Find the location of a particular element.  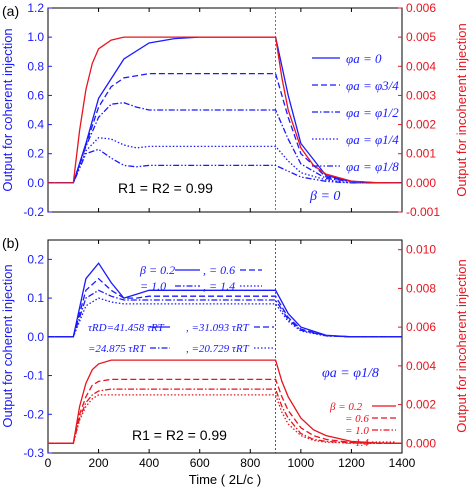

x-tick-label: 200 is located at coordinates (99, 463).